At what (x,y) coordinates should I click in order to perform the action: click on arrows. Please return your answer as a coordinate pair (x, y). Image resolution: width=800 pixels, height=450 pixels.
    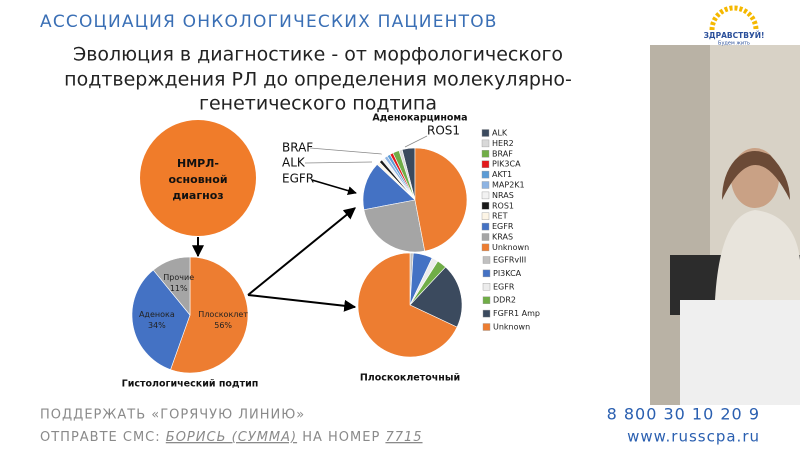
    Looking at the image, I should click on (274, 245).